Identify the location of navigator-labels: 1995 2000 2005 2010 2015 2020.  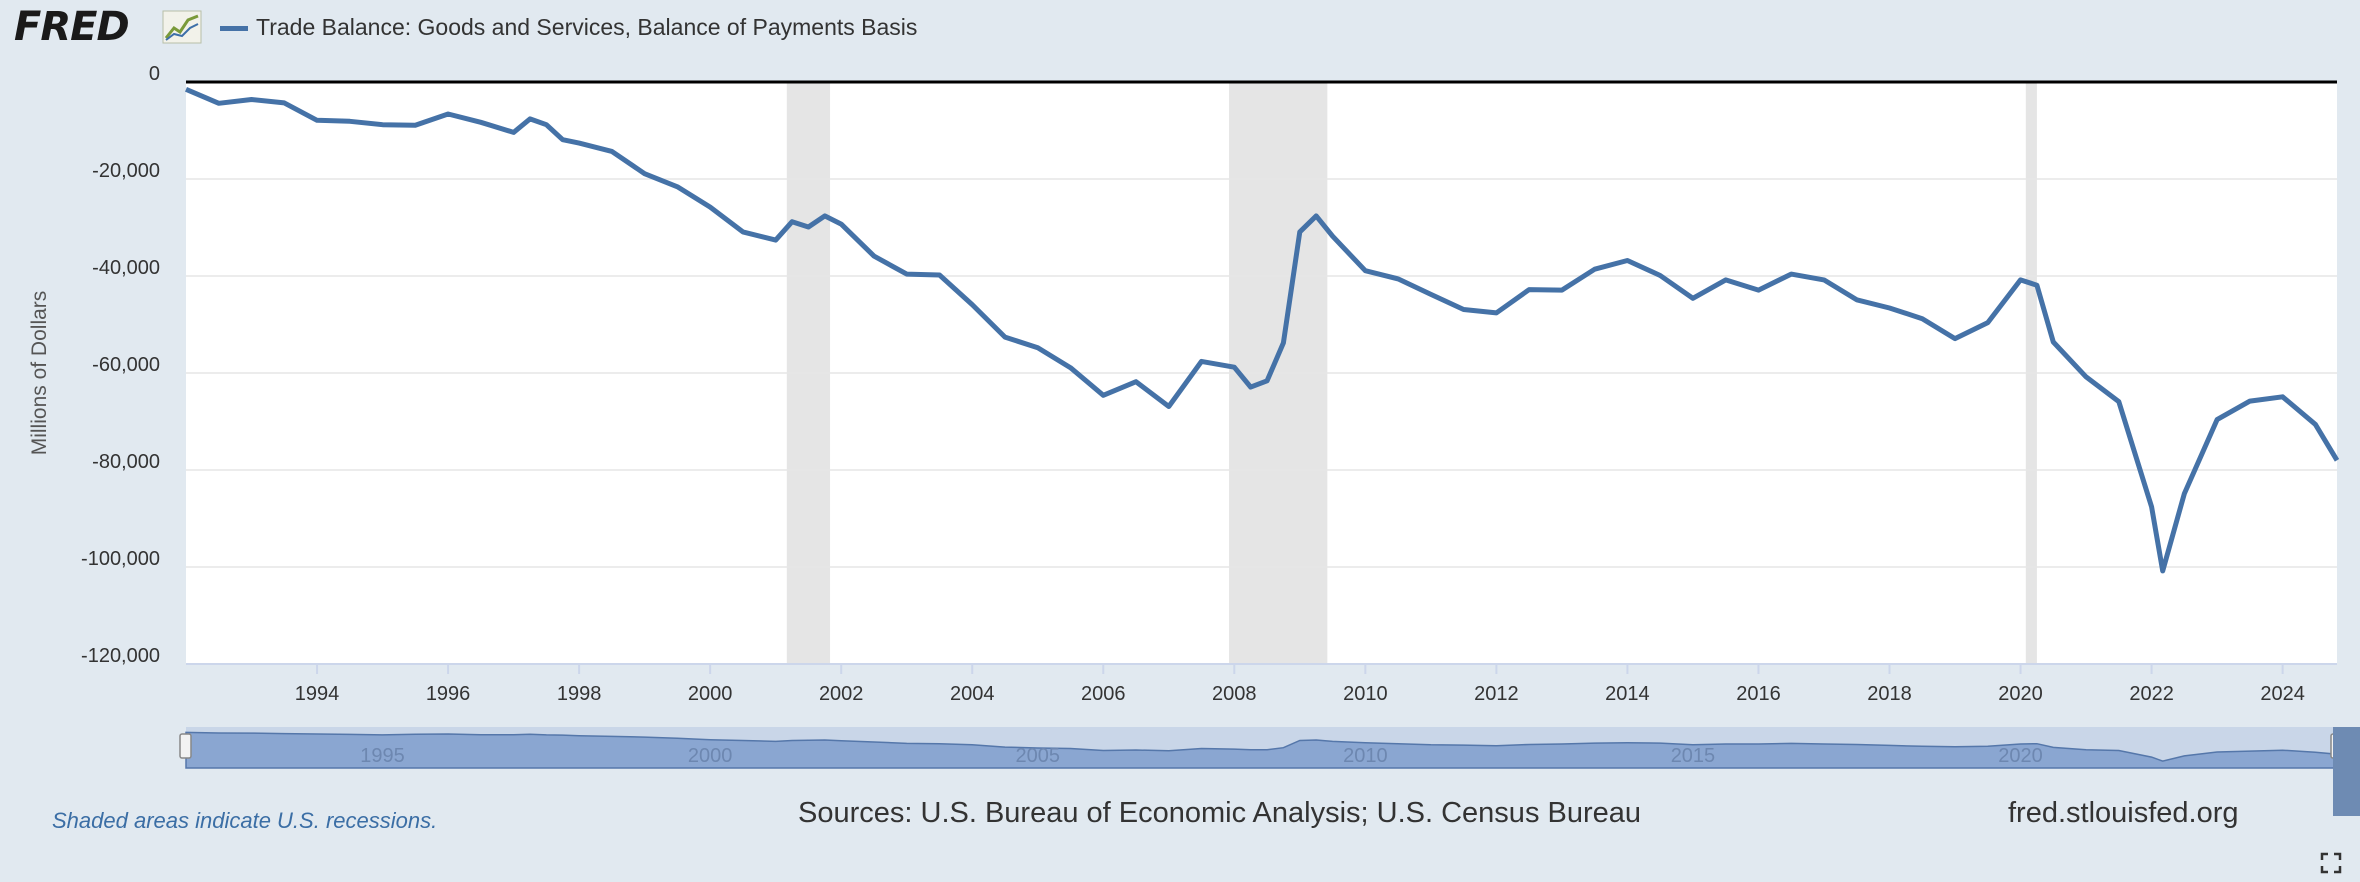
(1201, 756).